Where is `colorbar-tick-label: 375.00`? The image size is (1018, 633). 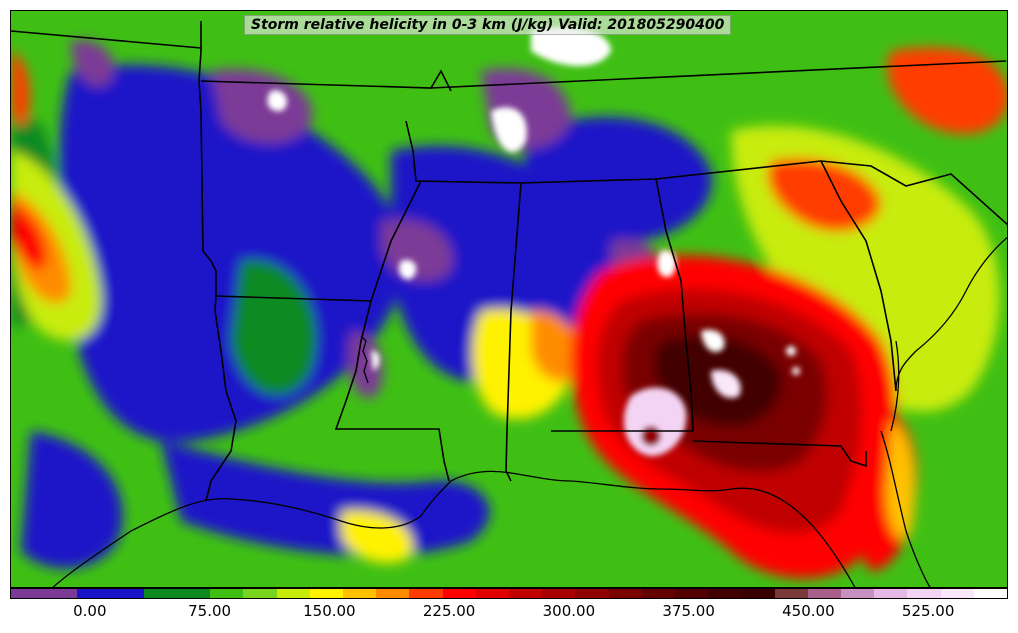
colorbar-tick-label: 375.00 is located at coordinates (688, 611).